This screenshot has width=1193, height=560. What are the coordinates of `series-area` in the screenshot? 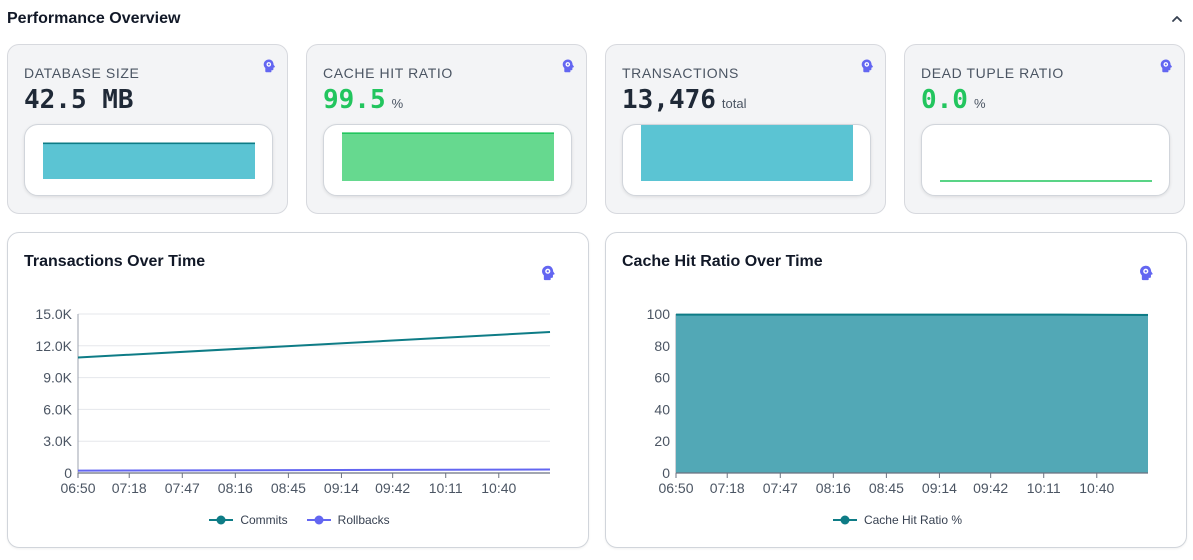 It's located at (912, 393).